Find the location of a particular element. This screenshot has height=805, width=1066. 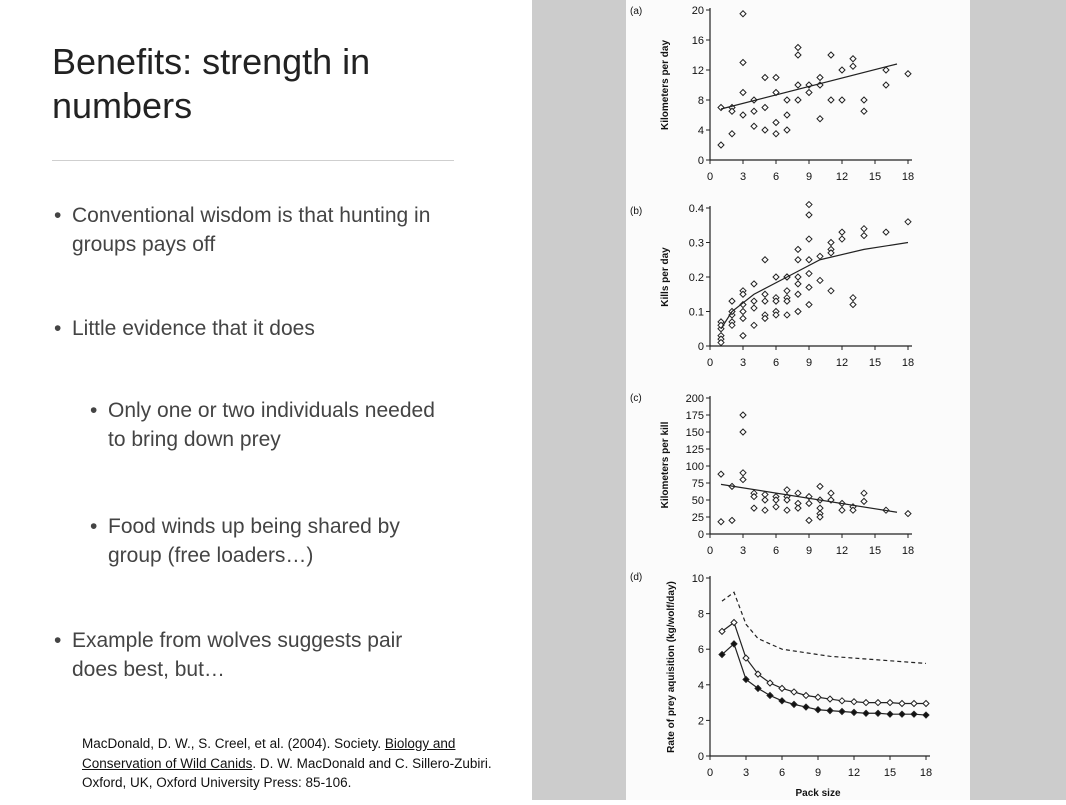

panel-label: (b) is located at coordinates (636, 211).